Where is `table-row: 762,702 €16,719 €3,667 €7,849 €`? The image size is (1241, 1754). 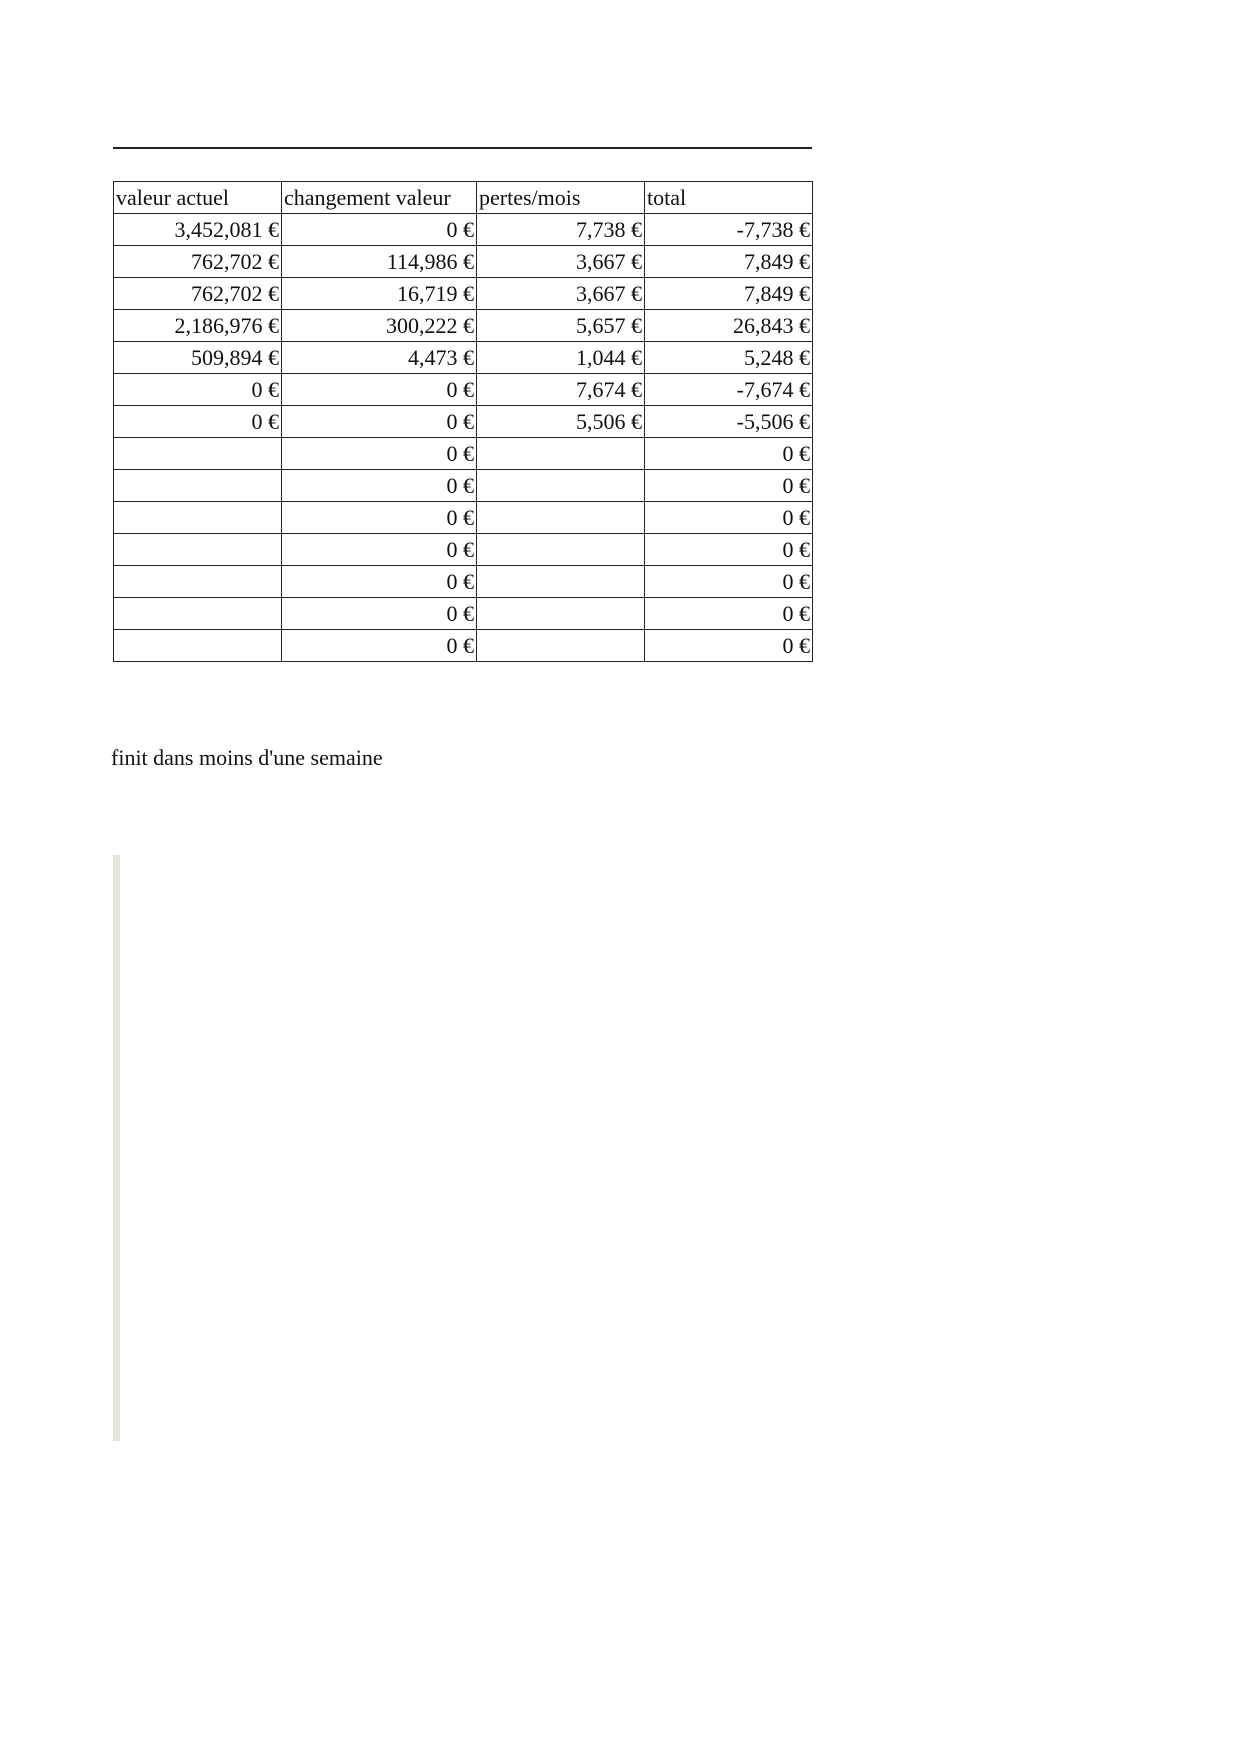
table-row: 762,702 €16,719 €3,667 €7,849 € is located at coordinates (463, 293).